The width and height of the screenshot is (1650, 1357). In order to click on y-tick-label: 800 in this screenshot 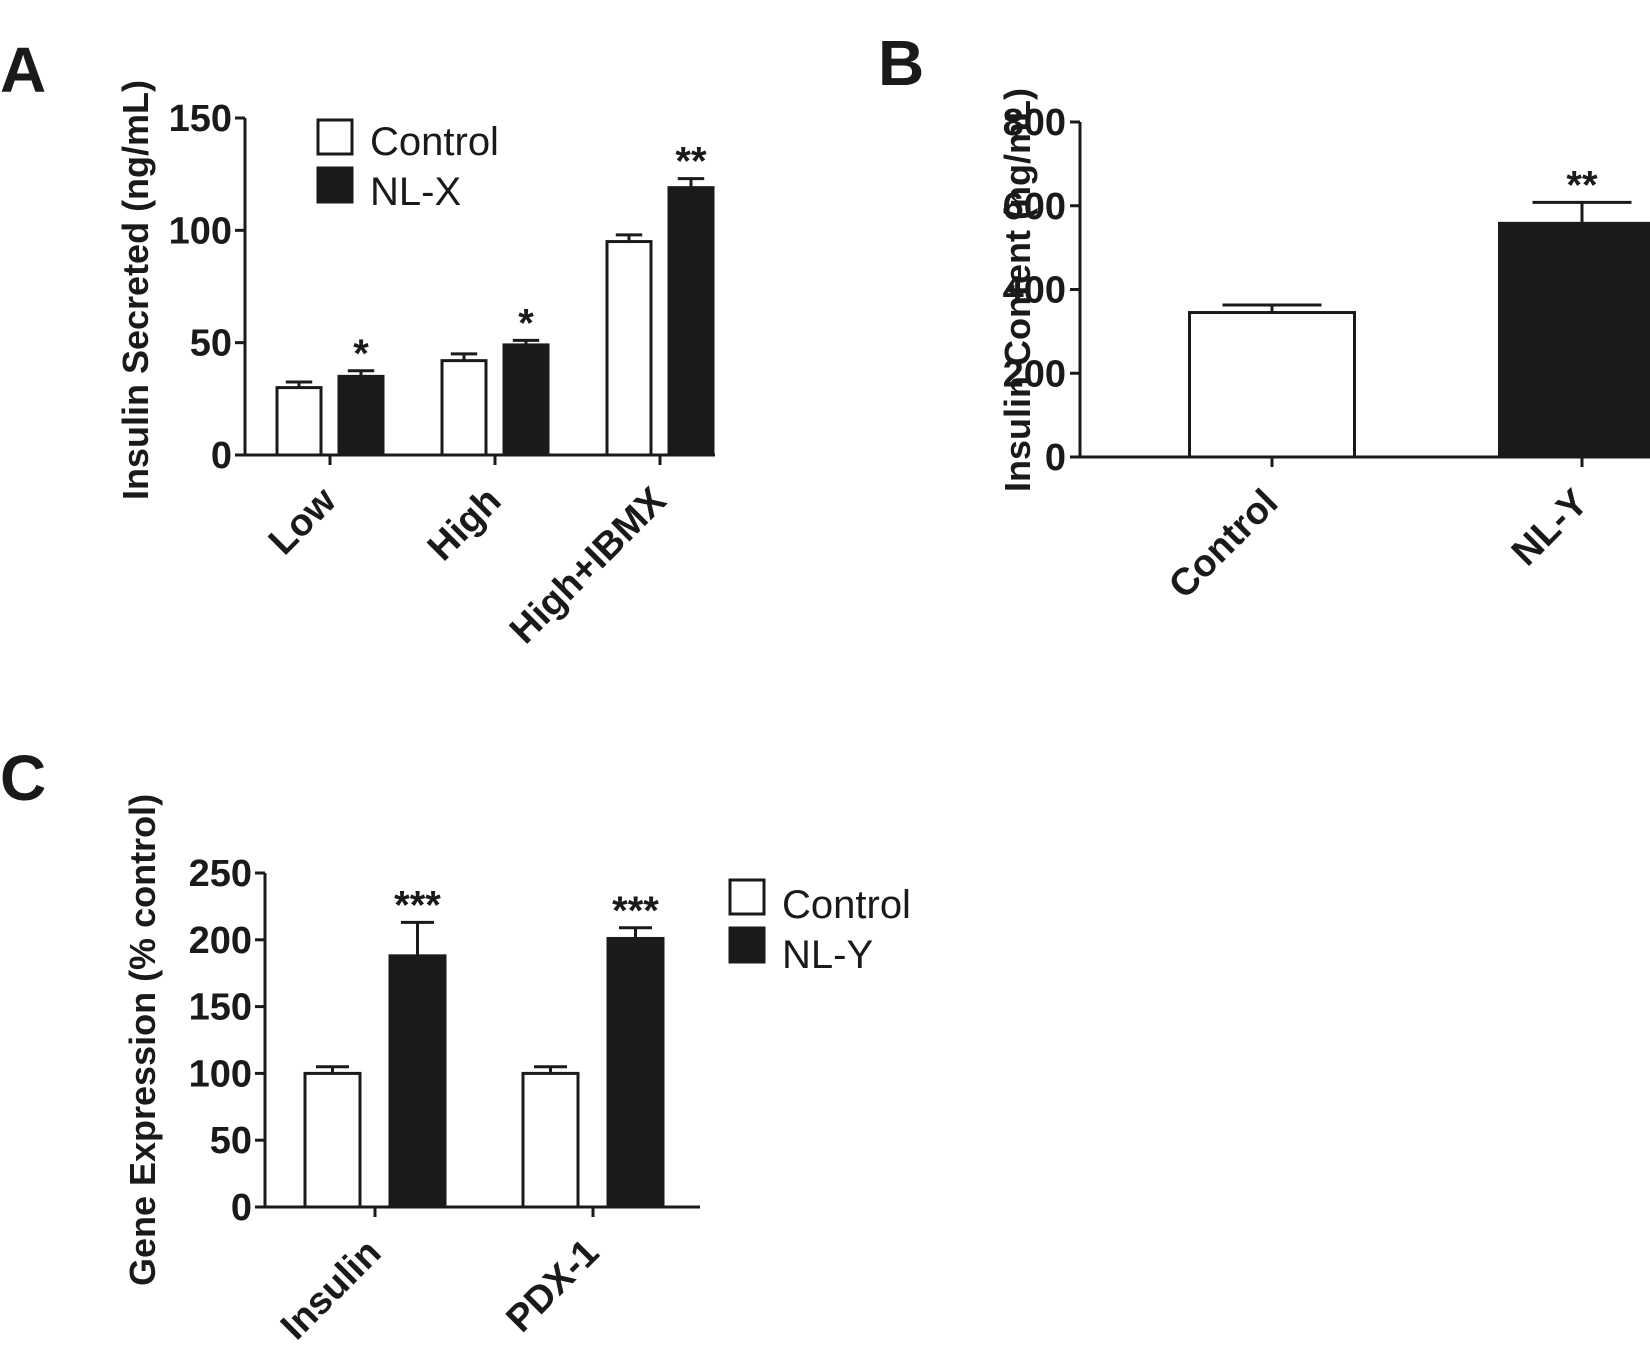, I will do `click(1034, 123)`.